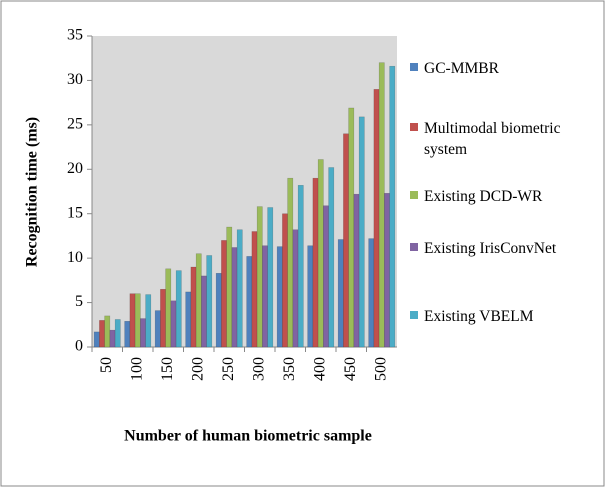 Image resolution: width=606 pixels, height=488 pixels. I want to click on y-tick-label: 30, so click(75, 79).